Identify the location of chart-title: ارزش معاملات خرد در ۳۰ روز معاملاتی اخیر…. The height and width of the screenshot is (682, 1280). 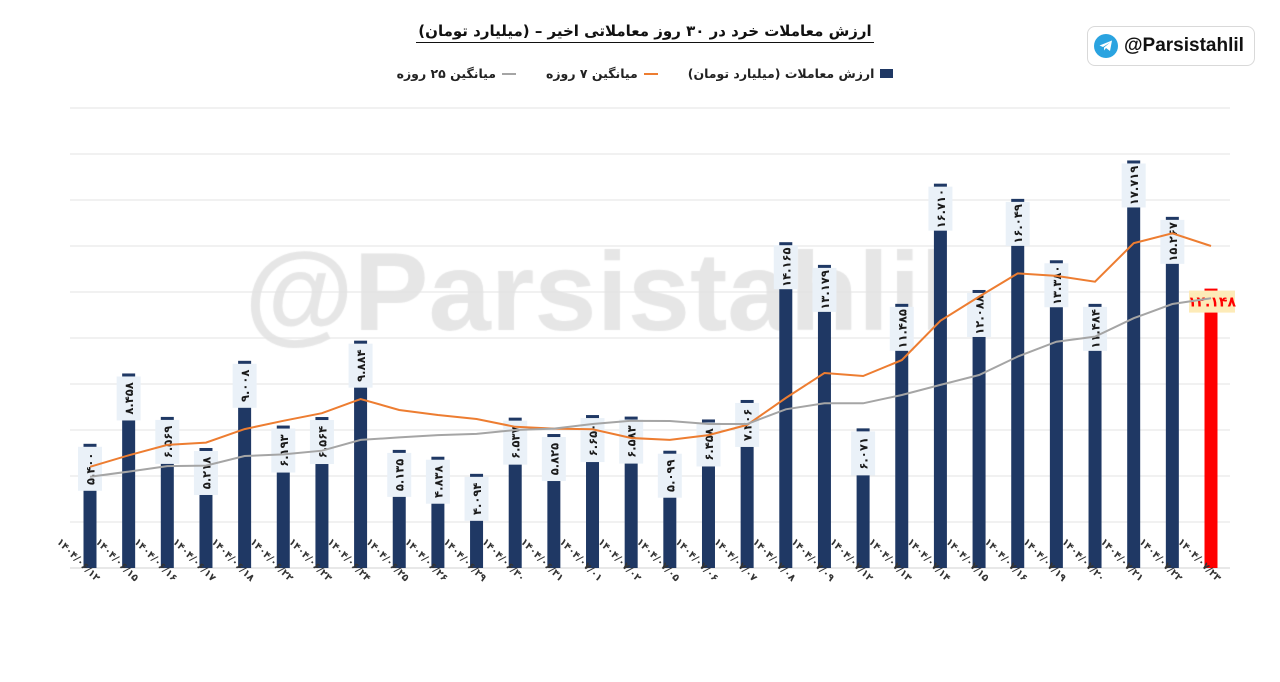
(640, 32).